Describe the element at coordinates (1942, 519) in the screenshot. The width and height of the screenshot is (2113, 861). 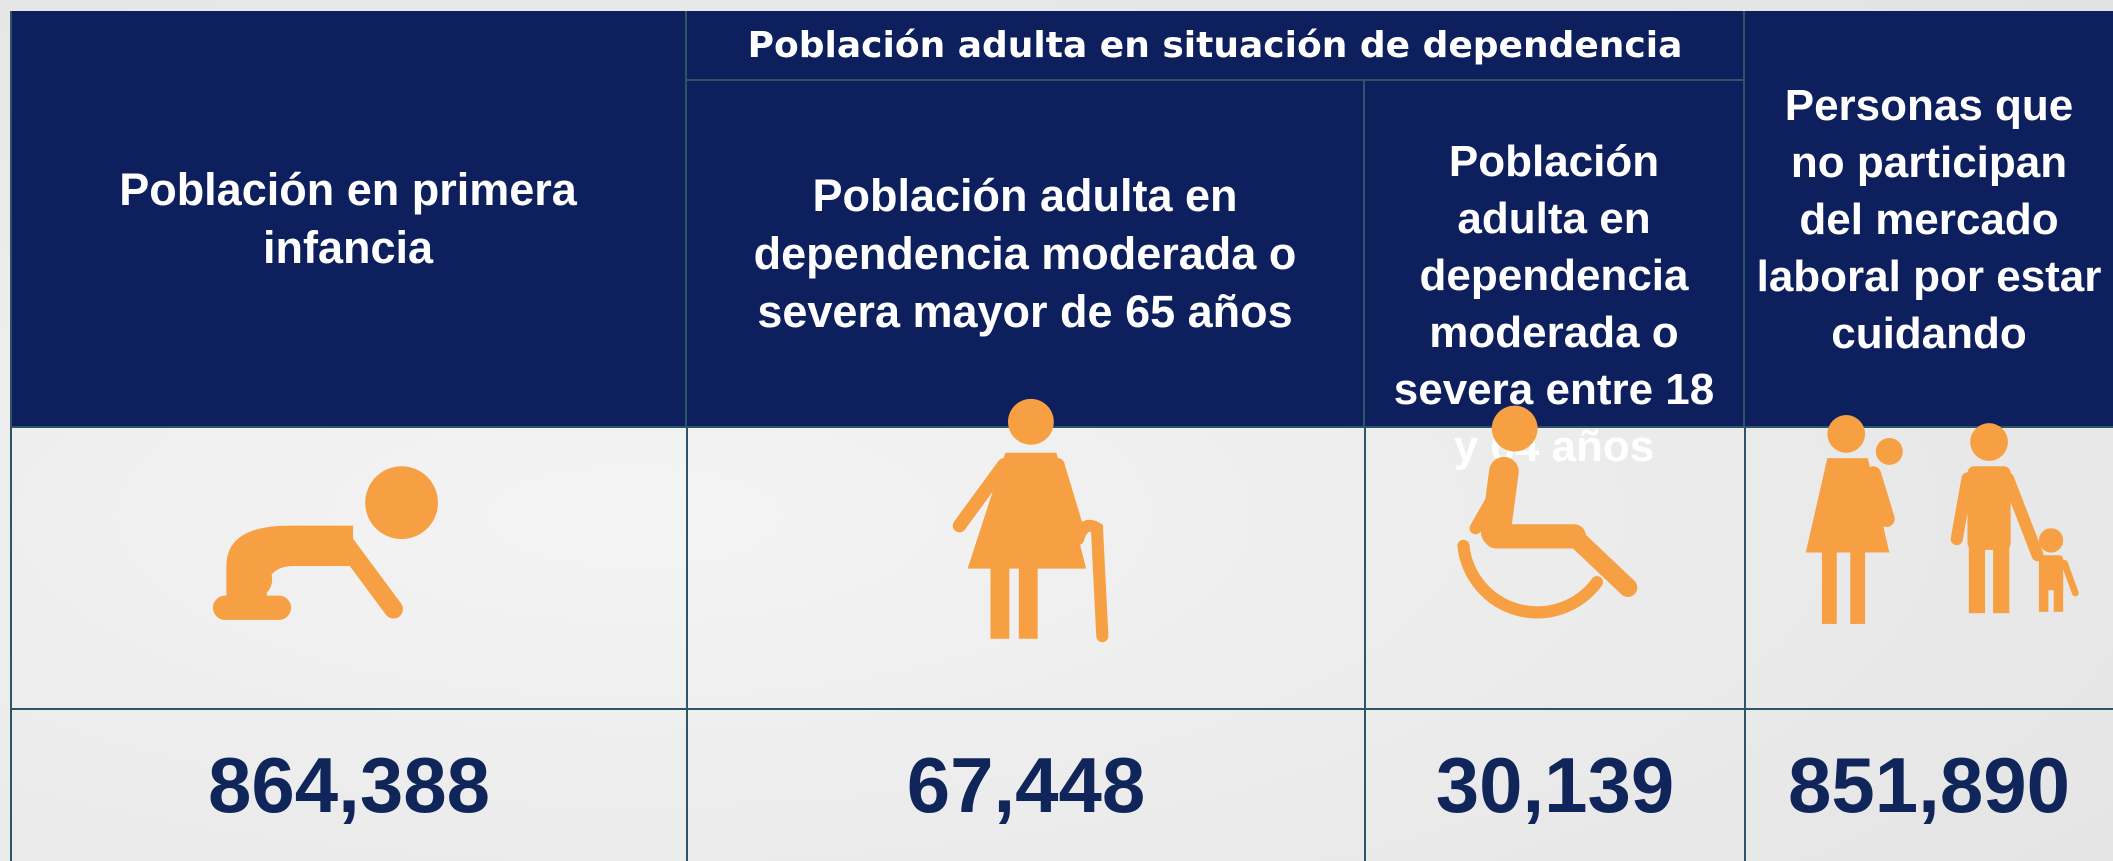
I see `family-icon` at that location.